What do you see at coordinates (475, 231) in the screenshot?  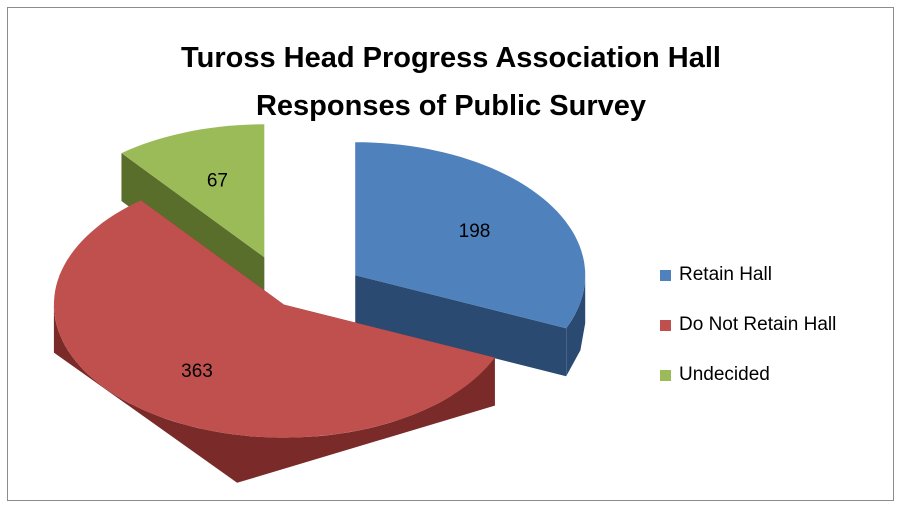 I see `data-label-retain-hall: 198` at bounding box center [475, 231].